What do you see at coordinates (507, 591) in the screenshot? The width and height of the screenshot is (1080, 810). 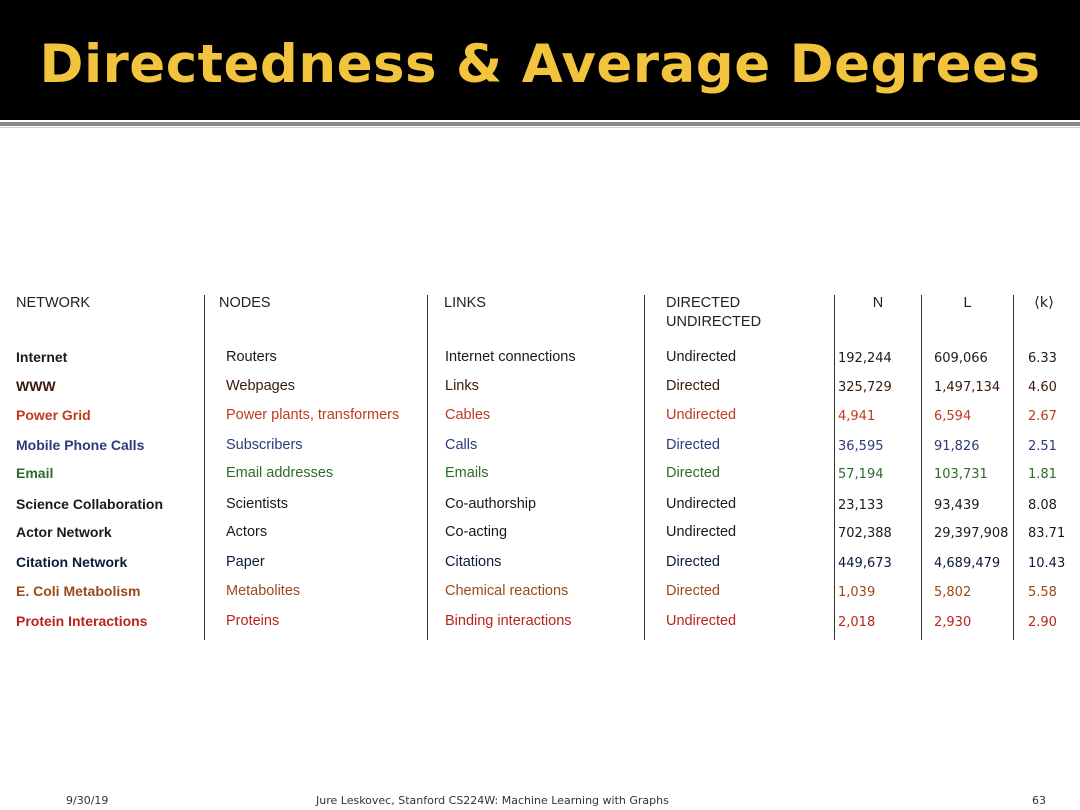 I see `links-cell: Chemical reactions` at bounding box center [507, 591].